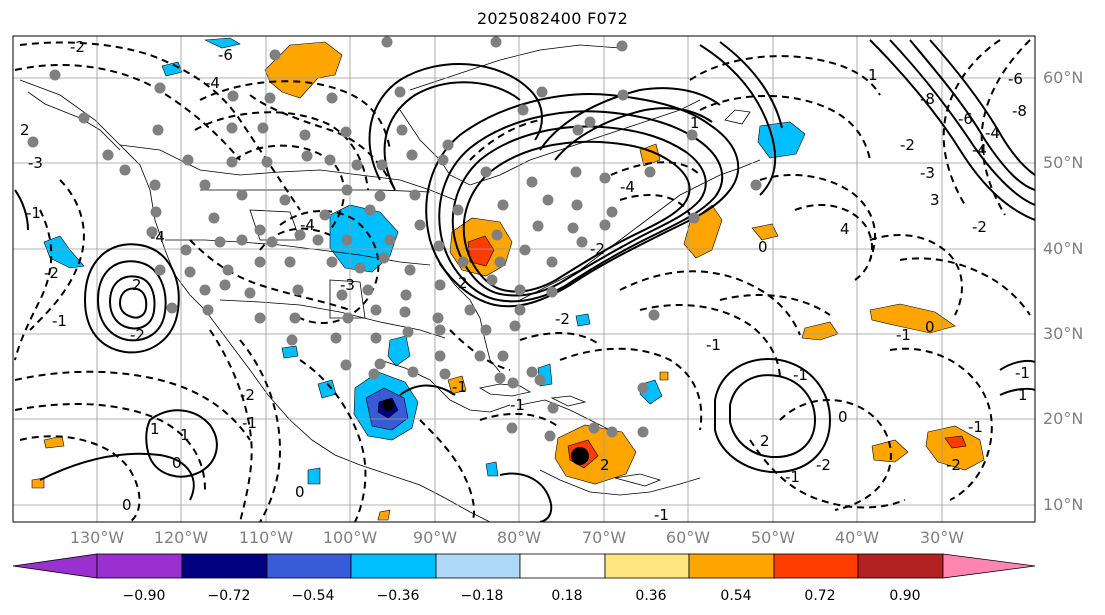 Image resolution: width=1105 pixels, height=615 pixels. Describe the element at coordinates (820, 596) in the screenshot. I see `colorbar-tick-label: 0.72` at that location.